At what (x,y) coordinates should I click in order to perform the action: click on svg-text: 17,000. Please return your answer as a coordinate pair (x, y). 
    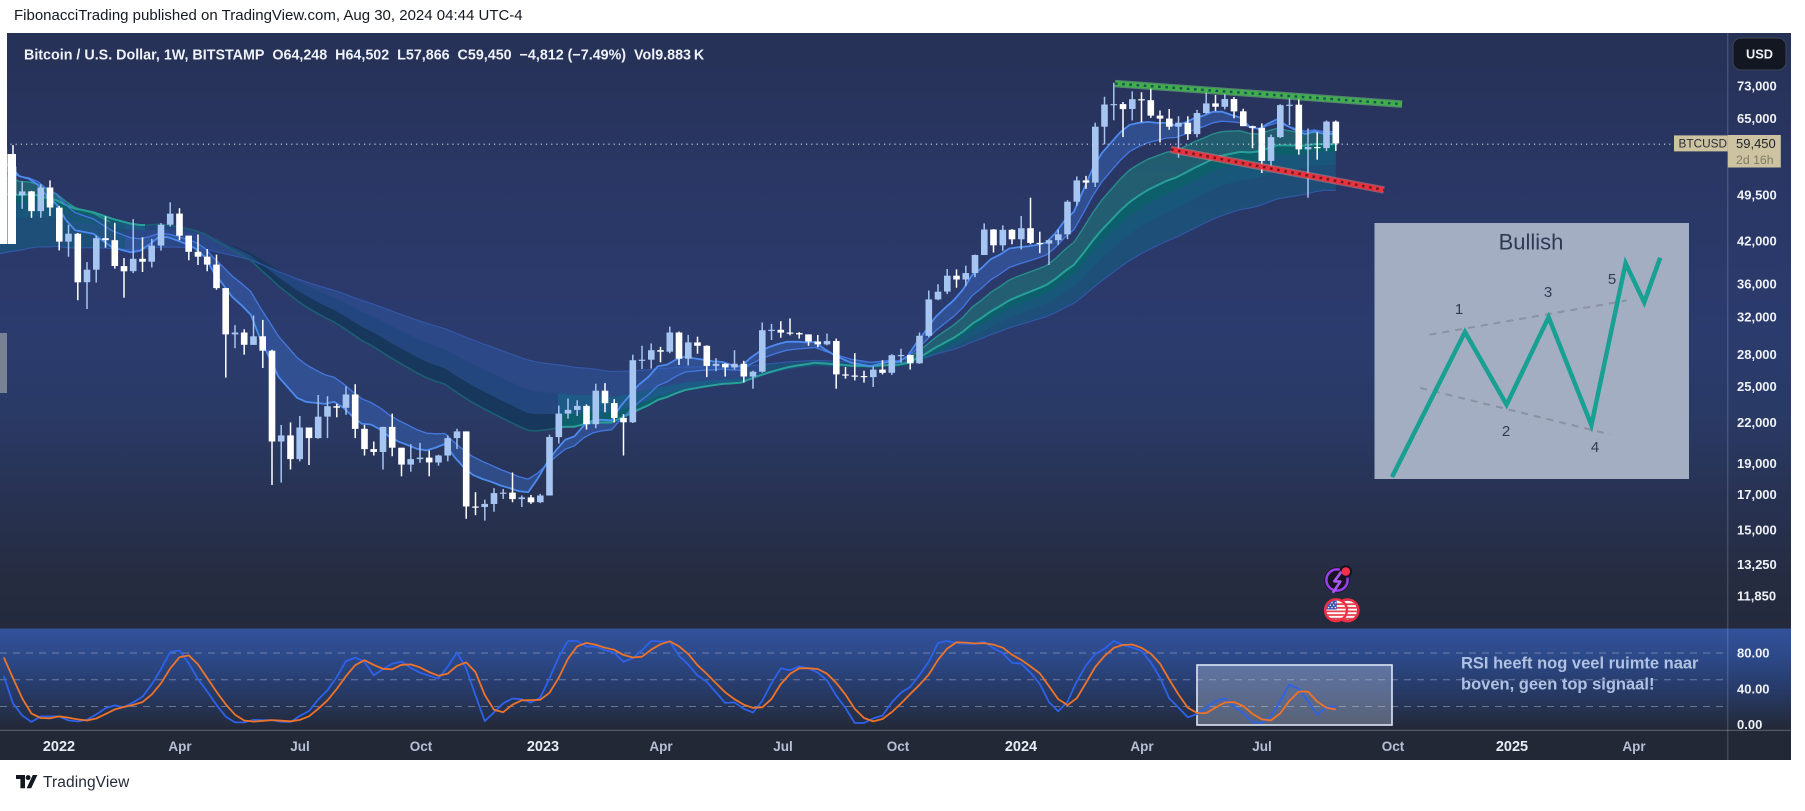
    Looking at the image, I should click on (1757, 494).